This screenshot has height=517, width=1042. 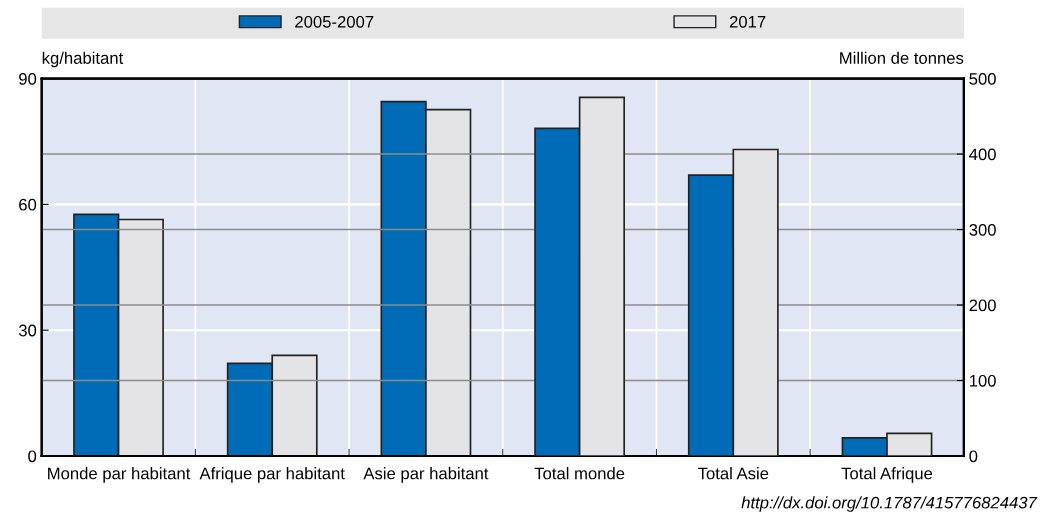 I want to click on legend-label: 2005-2007, so click(x=334, y=21).